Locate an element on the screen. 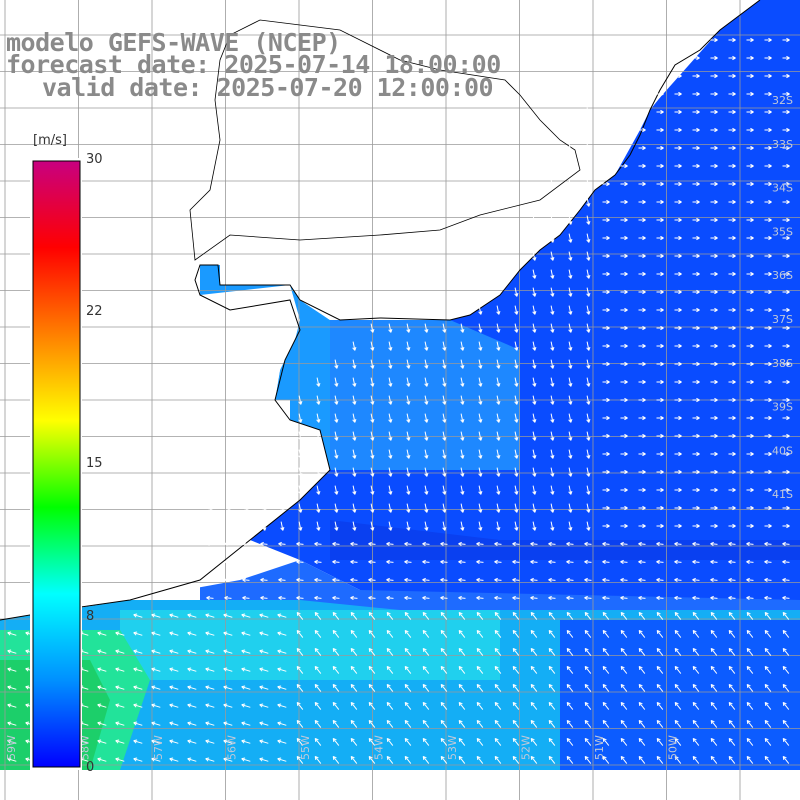 The height and width of the screenshot is (800, 800). lat-label: 41S is located at coordinates (782, 494).